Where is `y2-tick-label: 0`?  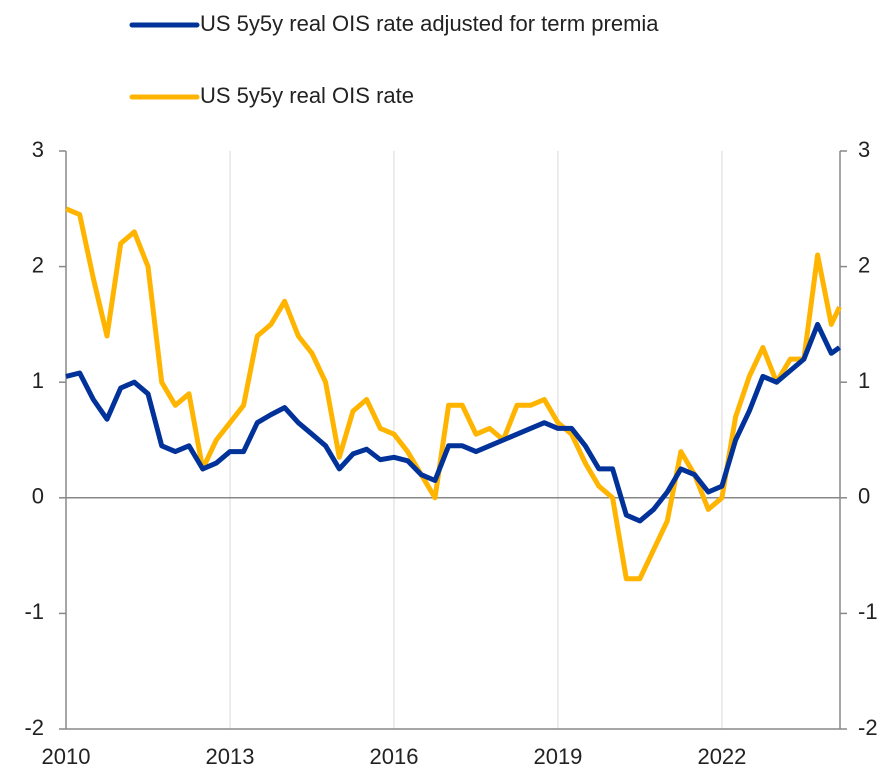
y2-tick-label: 0 is located at coordinates (864, 496).